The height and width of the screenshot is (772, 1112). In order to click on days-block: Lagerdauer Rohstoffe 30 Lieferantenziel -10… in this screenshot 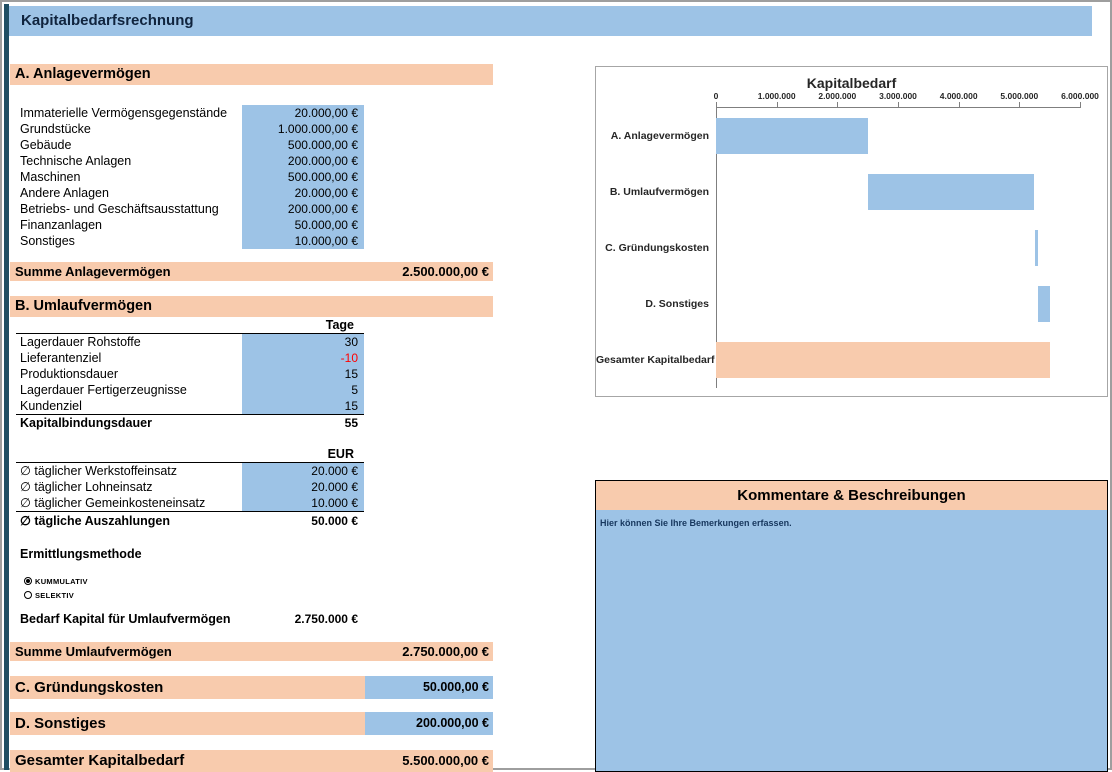, I will do `click(190, 374)`.